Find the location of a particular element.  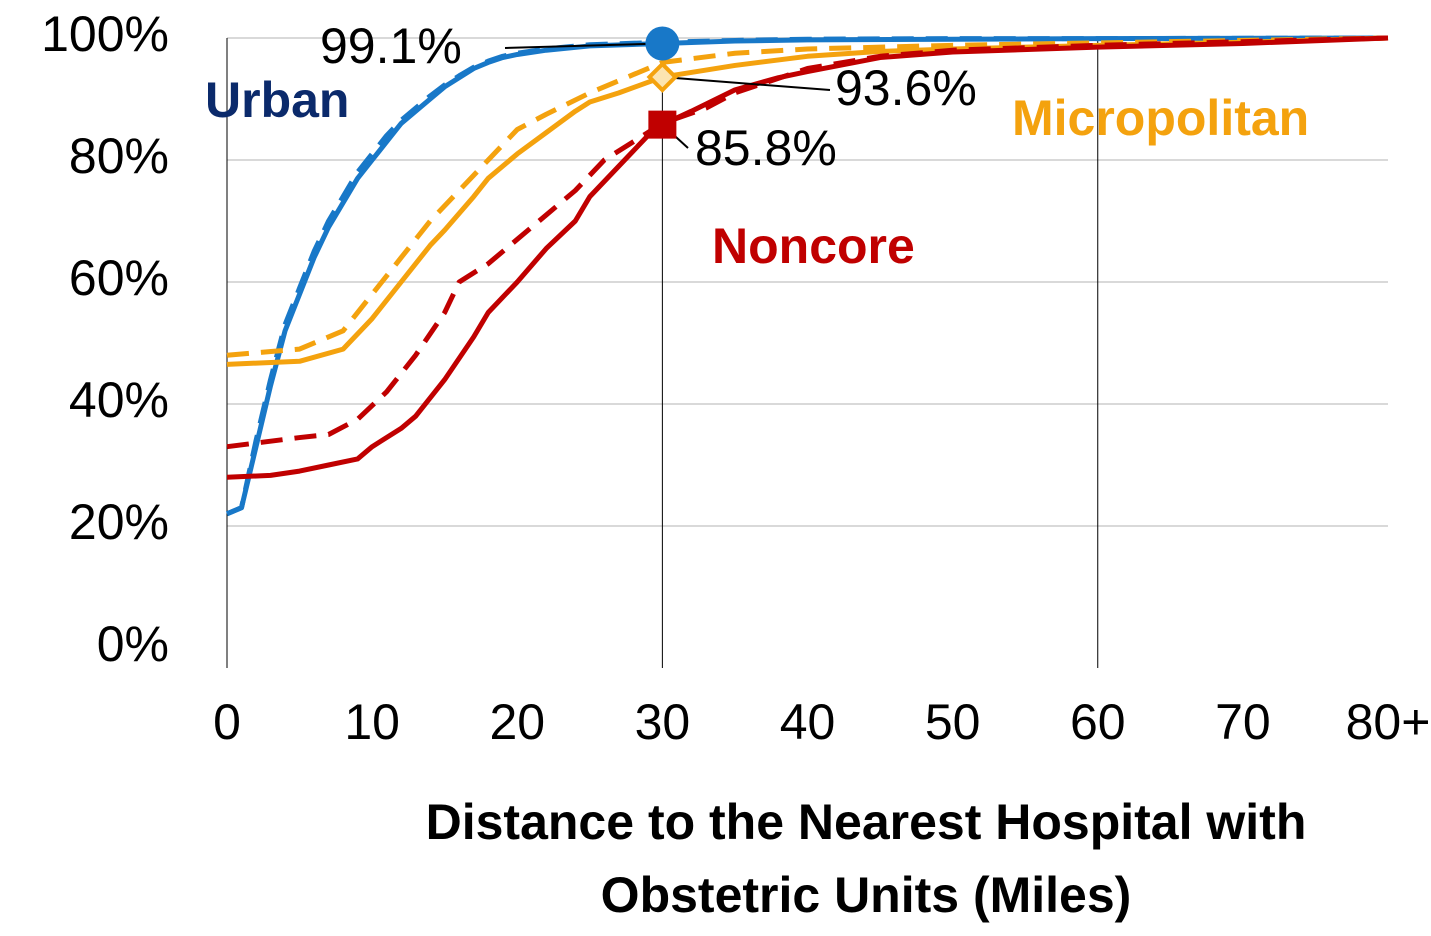

x-axis-title: Obstetric Units (Miles) is located at coordinates (866, 895).